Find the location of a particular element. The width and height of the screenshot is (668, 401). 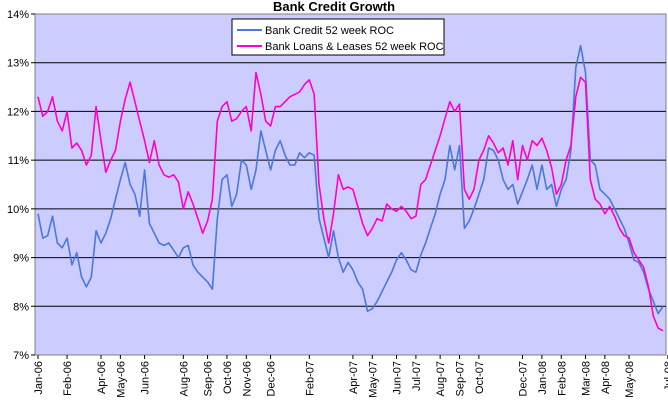

x-tick-label: Sep-06 is located at coordinates (209, 378).